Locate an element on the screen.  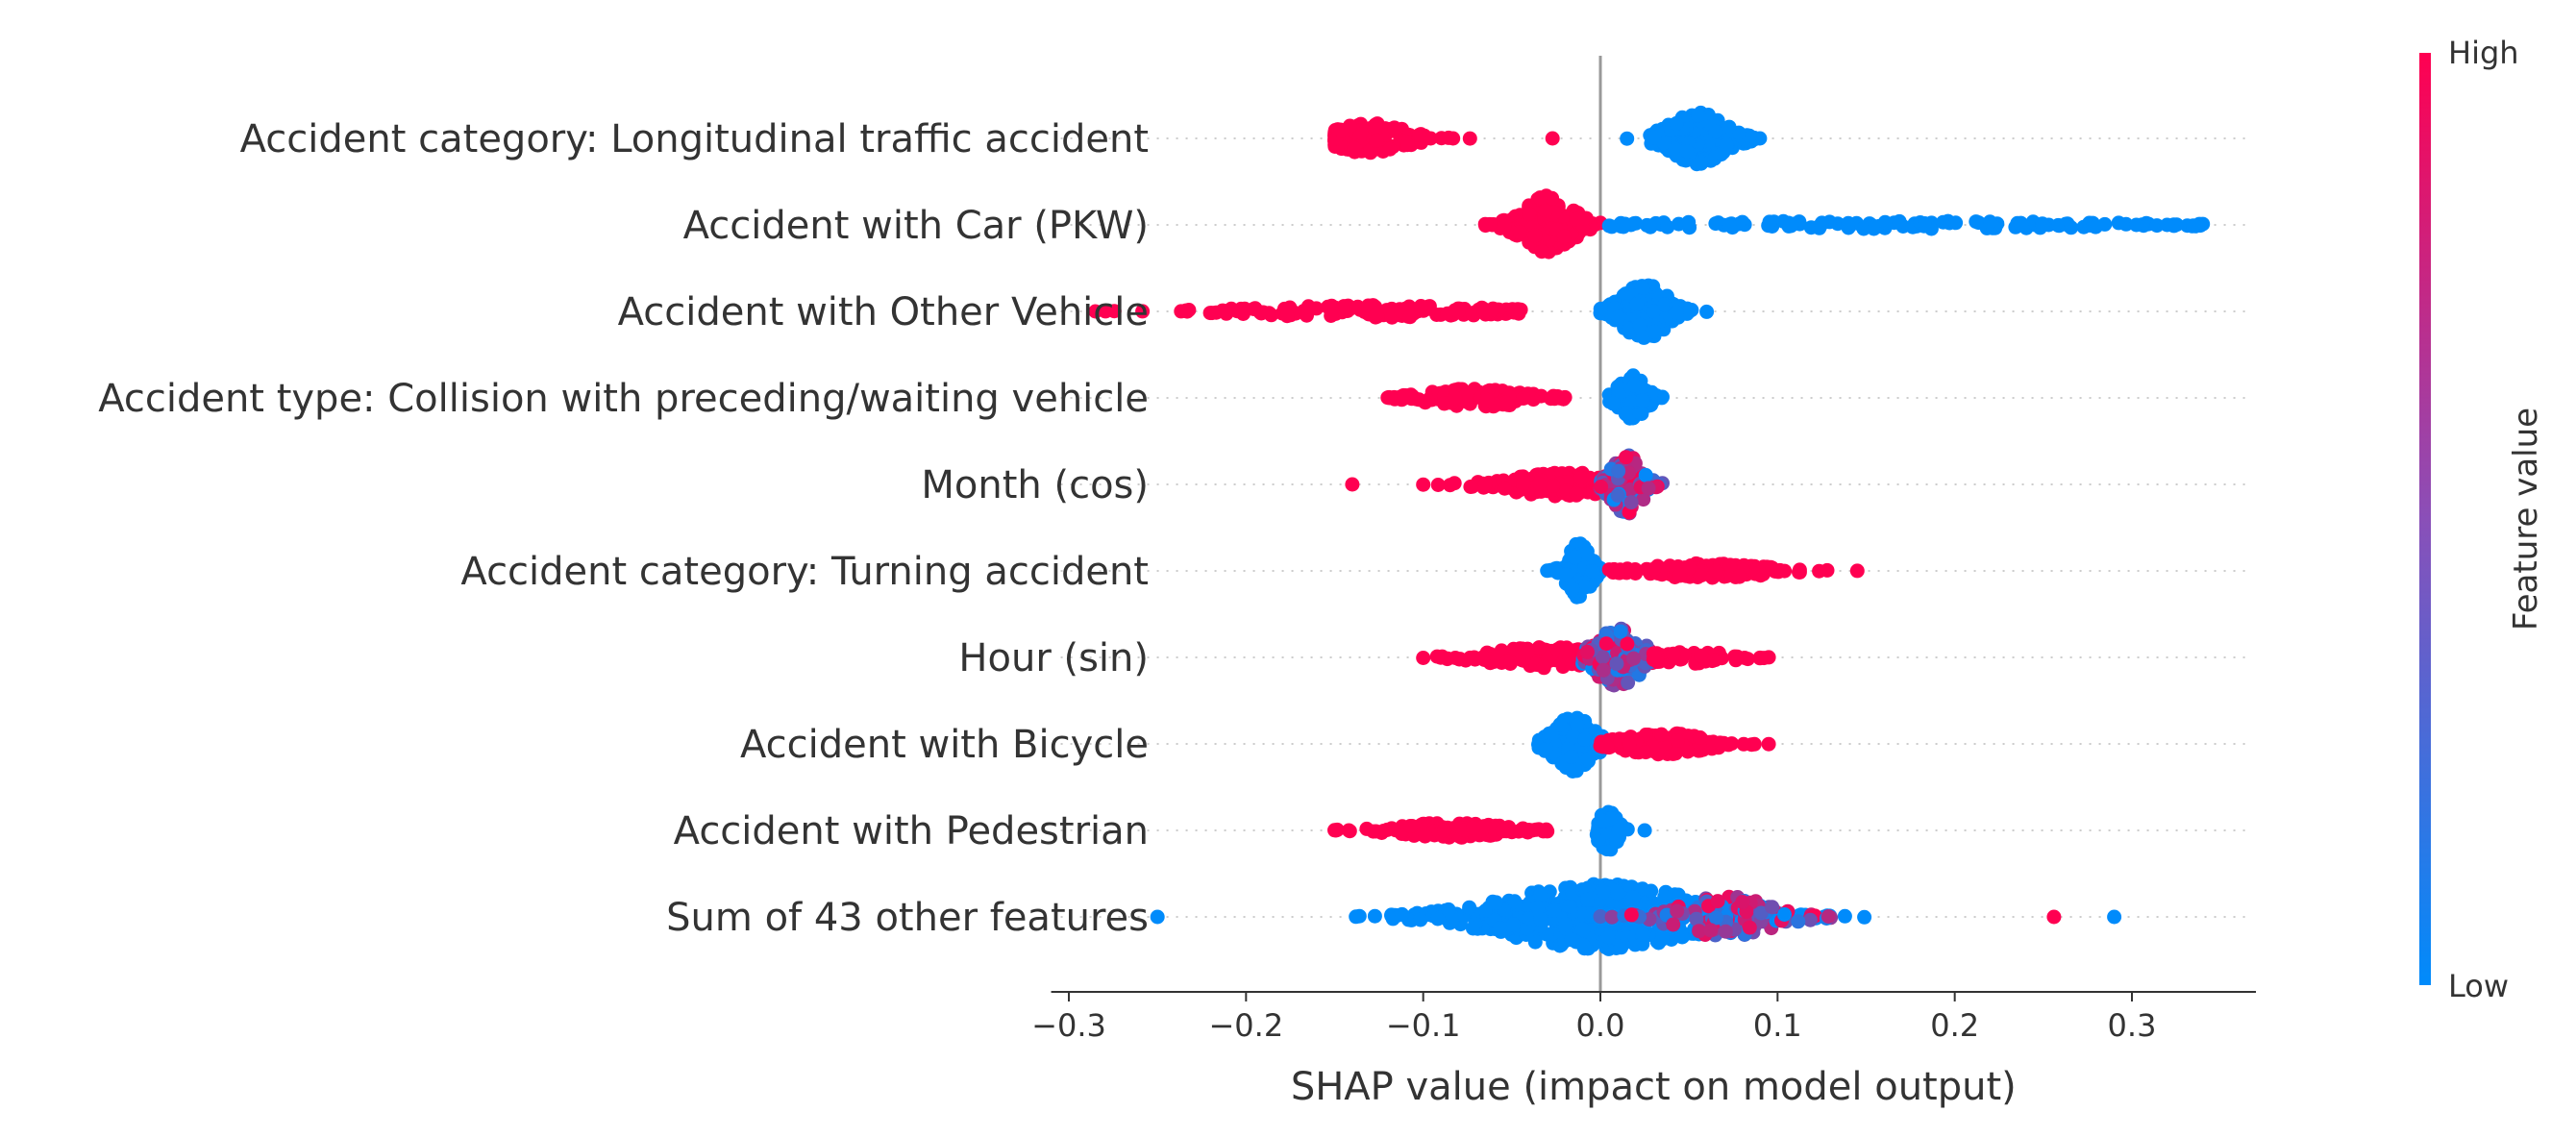
x-tick-label: −0.1 is located at coordinates (1423, 1025).